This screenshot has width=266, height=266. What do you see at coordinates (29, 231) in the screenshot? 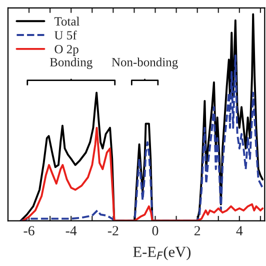
I see `x-tick-label: -6` at bounding box center [29, 231].